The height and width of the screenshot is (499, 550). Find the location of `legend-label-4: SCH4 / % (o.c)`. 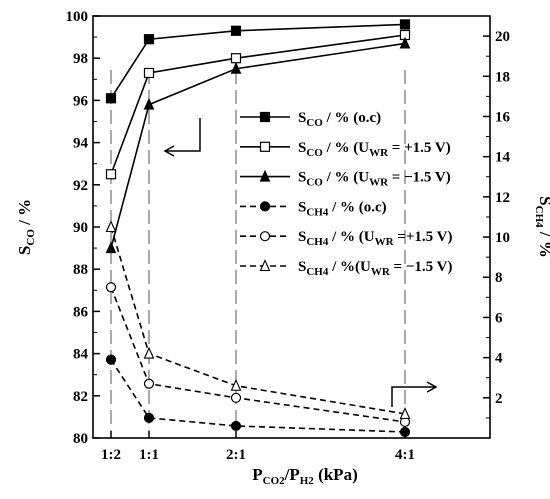

legend-label-4: SCH4 / % (o.c) is located at coordinates (342, 208).